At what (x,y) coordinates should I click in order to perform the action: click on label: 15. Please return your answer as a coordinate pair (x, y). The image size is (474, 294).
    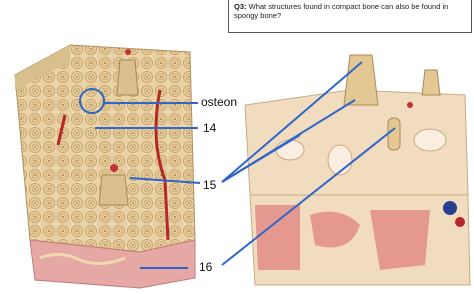
    Looking at the image, I should click on (210, 185).